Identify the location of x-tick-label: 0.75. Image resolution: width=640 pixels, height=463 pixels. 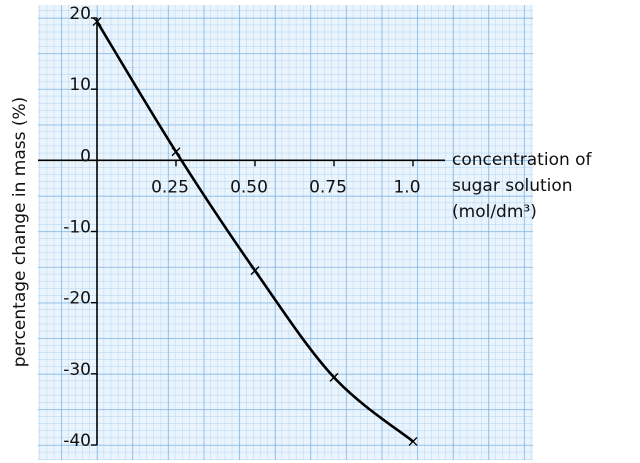
(328, 187).